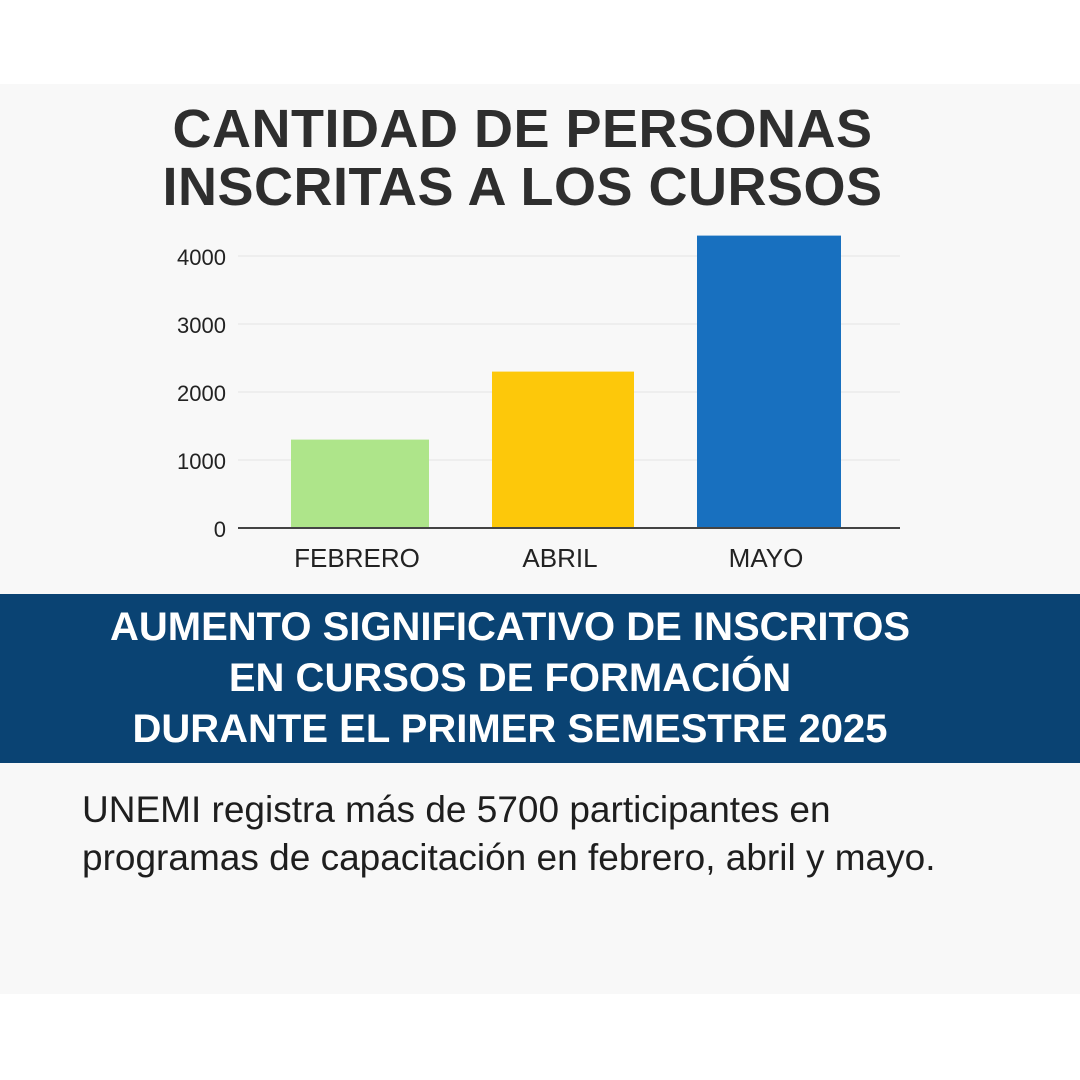 The image size is (1080, 1080). What do you see at coordinates (201, 257) in the screenshot?
I see `y-tick-label: 4000` at bounding box center [201, 257].